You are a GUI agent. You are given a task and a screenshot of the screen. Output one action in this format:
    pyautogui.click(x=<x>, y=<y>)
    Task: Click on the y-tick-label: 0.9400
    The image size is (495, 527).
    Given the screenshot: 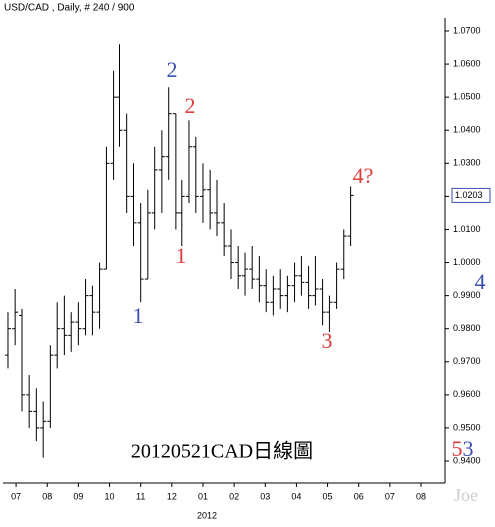 What is the action you would take?
    pyautogui.click(x=467, y=460)
    